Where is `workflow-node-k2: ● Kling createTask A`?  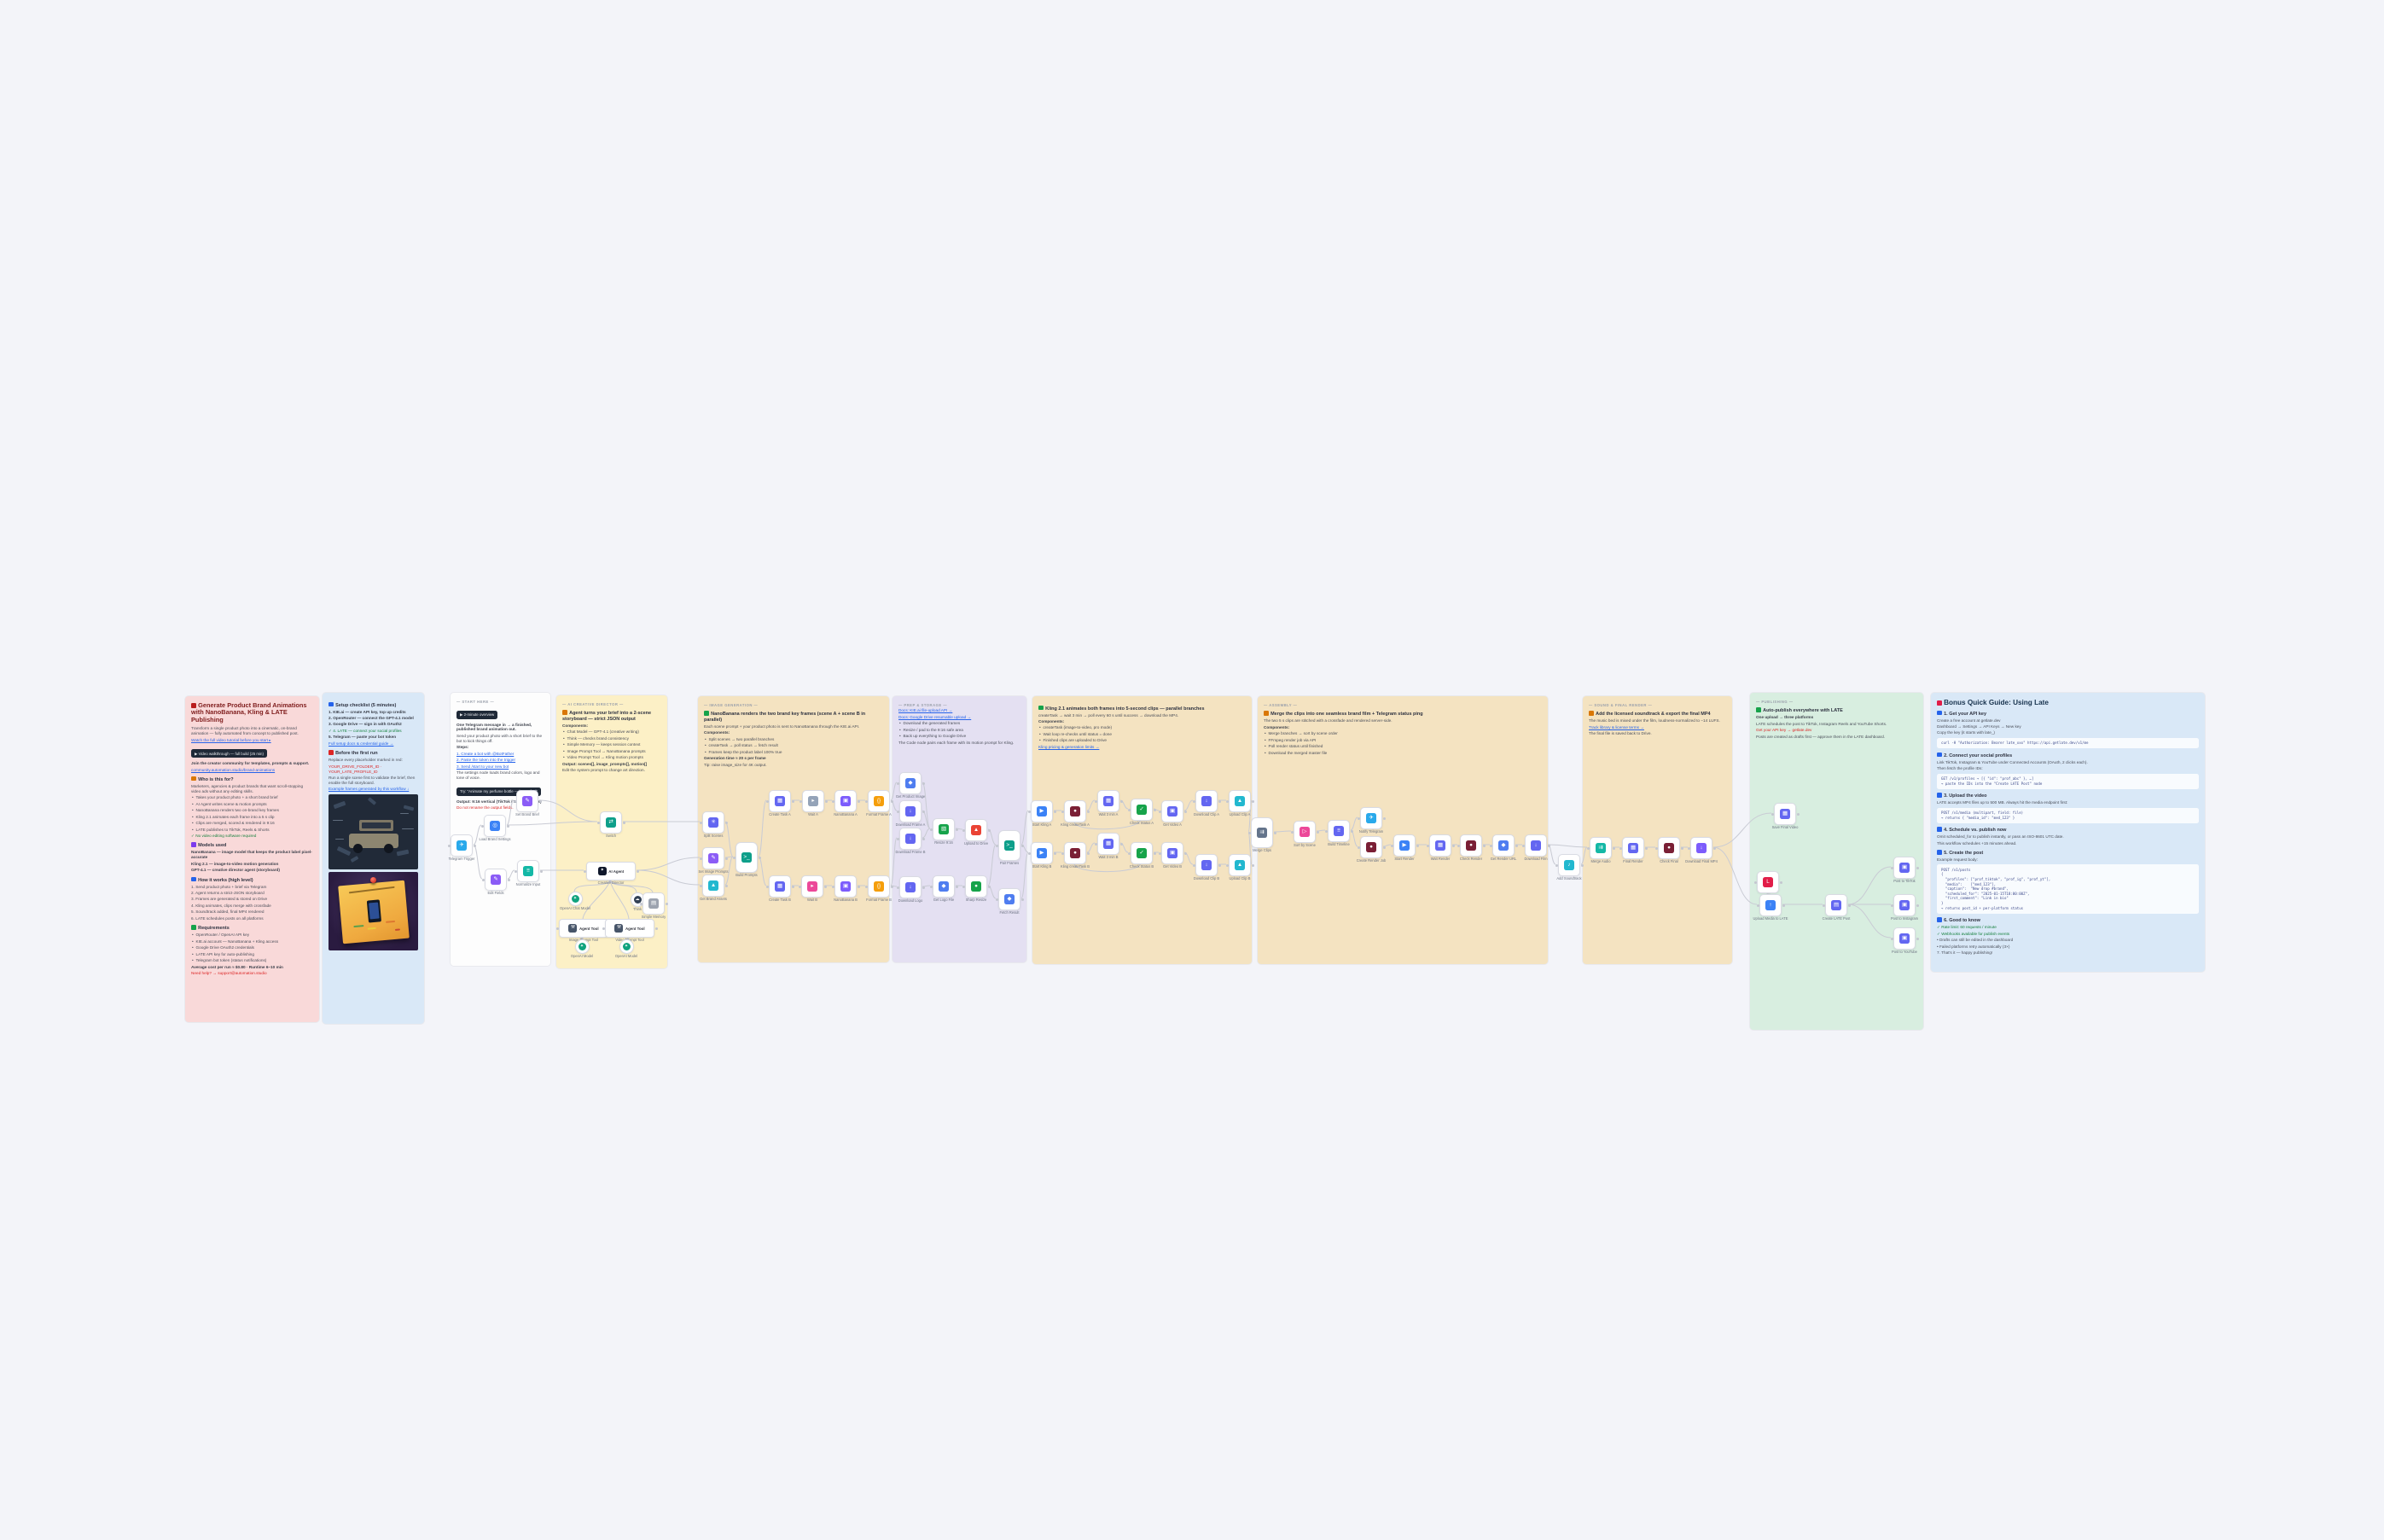 workflow-node-k2: ● Kling createTask A is located at coordinates (1075, 813).